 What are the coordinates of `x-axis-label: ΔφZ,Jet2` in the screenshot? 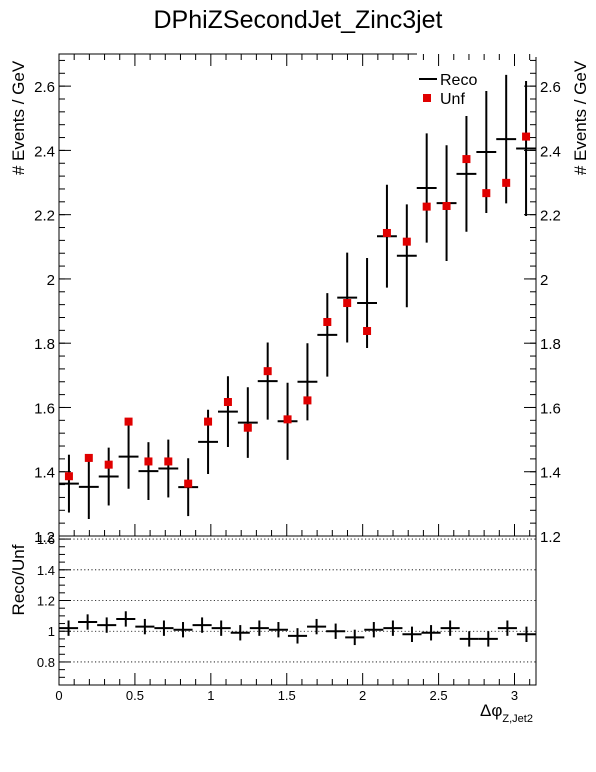 It's located at (506, 713).